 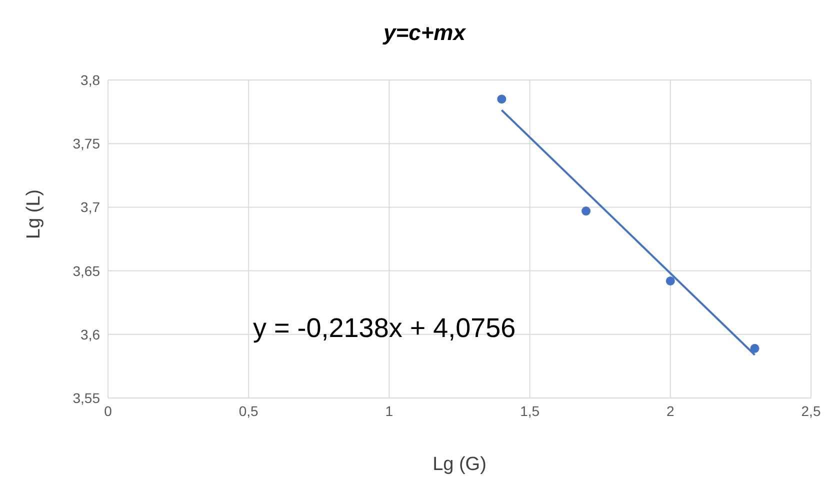 What do you see at coordinates (384, 328) in the screenshot?
I see `annotation: y = -0,2138x + 4,0756` at bounding box center [384, 328].